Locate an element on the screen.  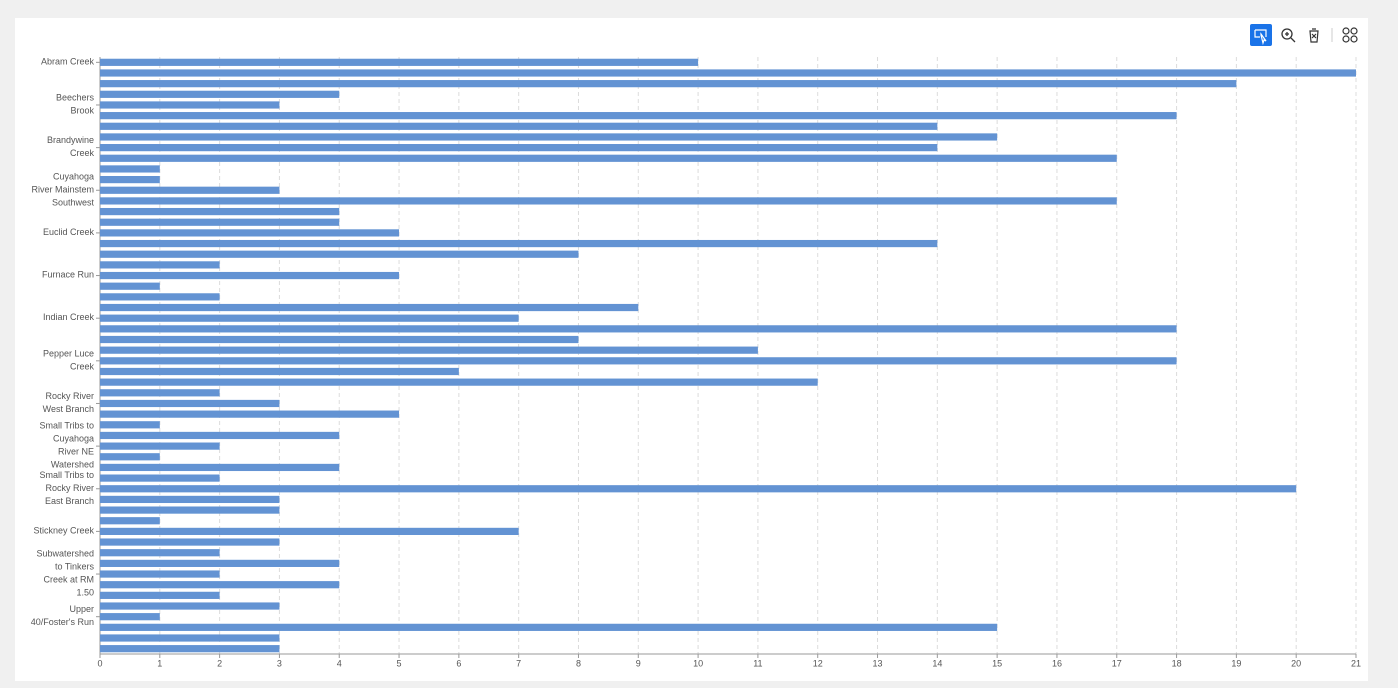
select-tool is located at coordinates (1261, 35).